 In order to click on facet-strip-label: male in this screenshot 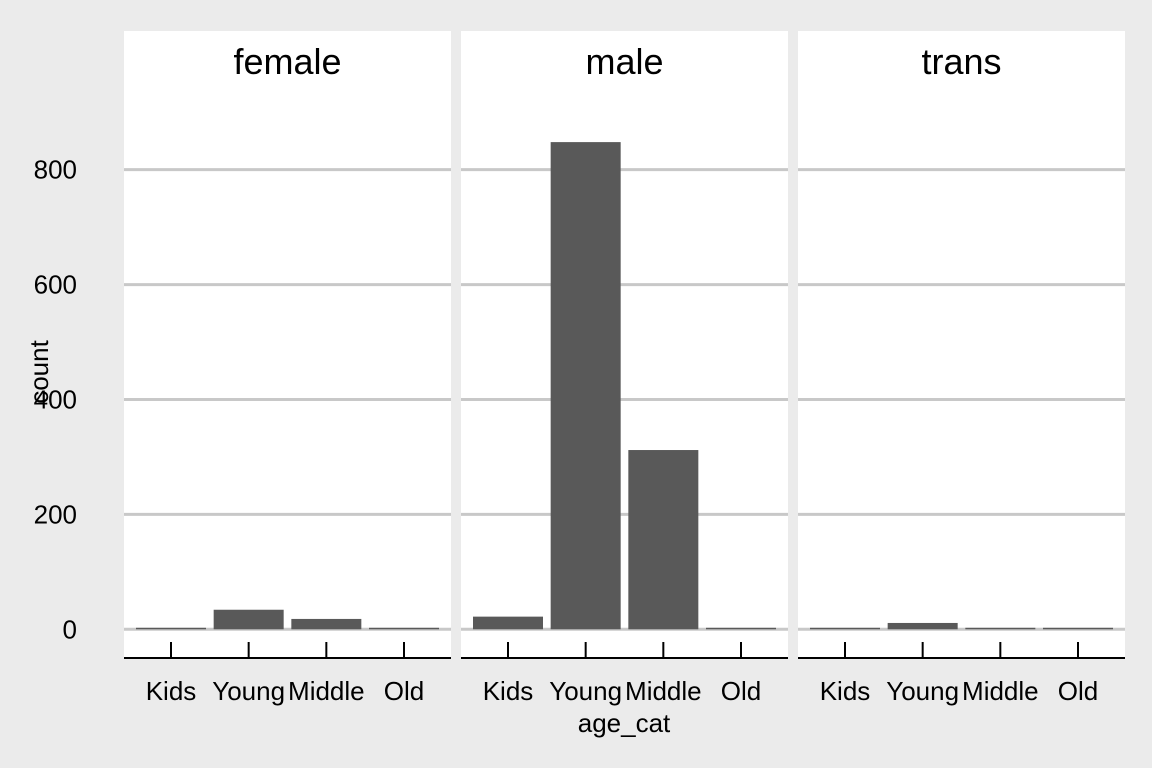, I will do `click(624, 61)`.